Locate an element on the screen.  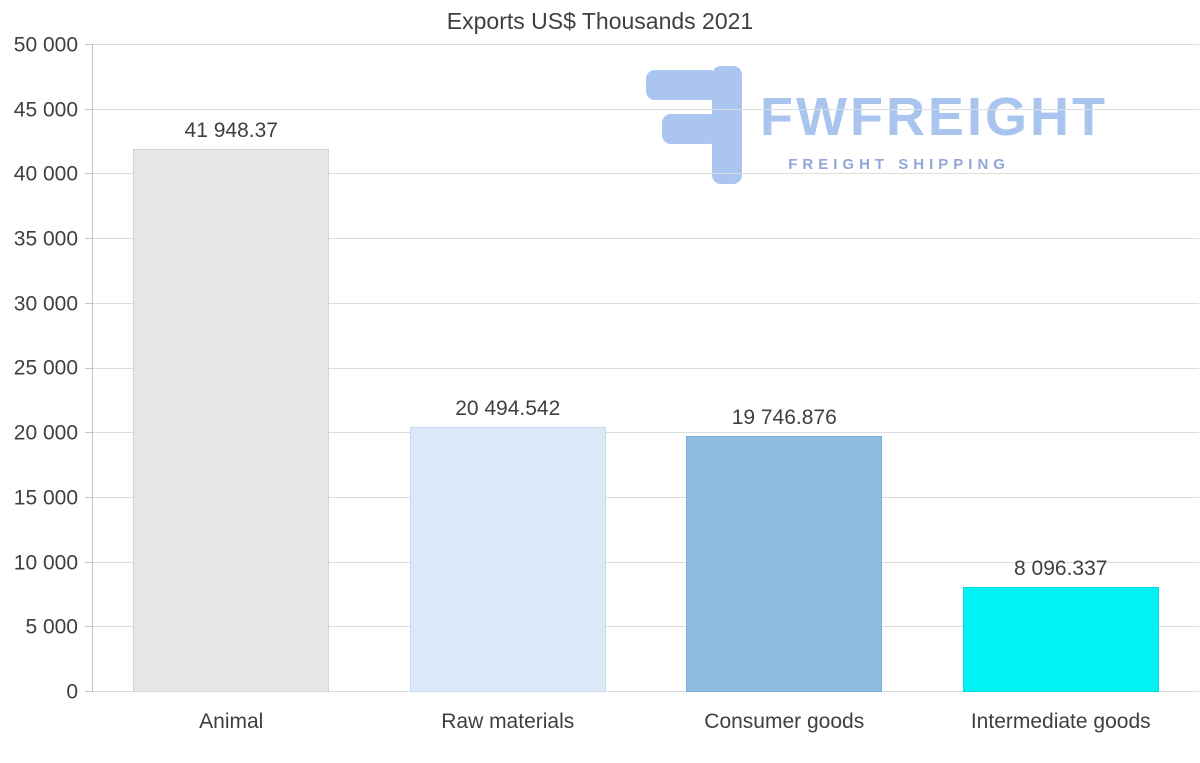
logo-text: FWFREIGHT FREIGHT SHIPPING is located at coordinates (934, 119).